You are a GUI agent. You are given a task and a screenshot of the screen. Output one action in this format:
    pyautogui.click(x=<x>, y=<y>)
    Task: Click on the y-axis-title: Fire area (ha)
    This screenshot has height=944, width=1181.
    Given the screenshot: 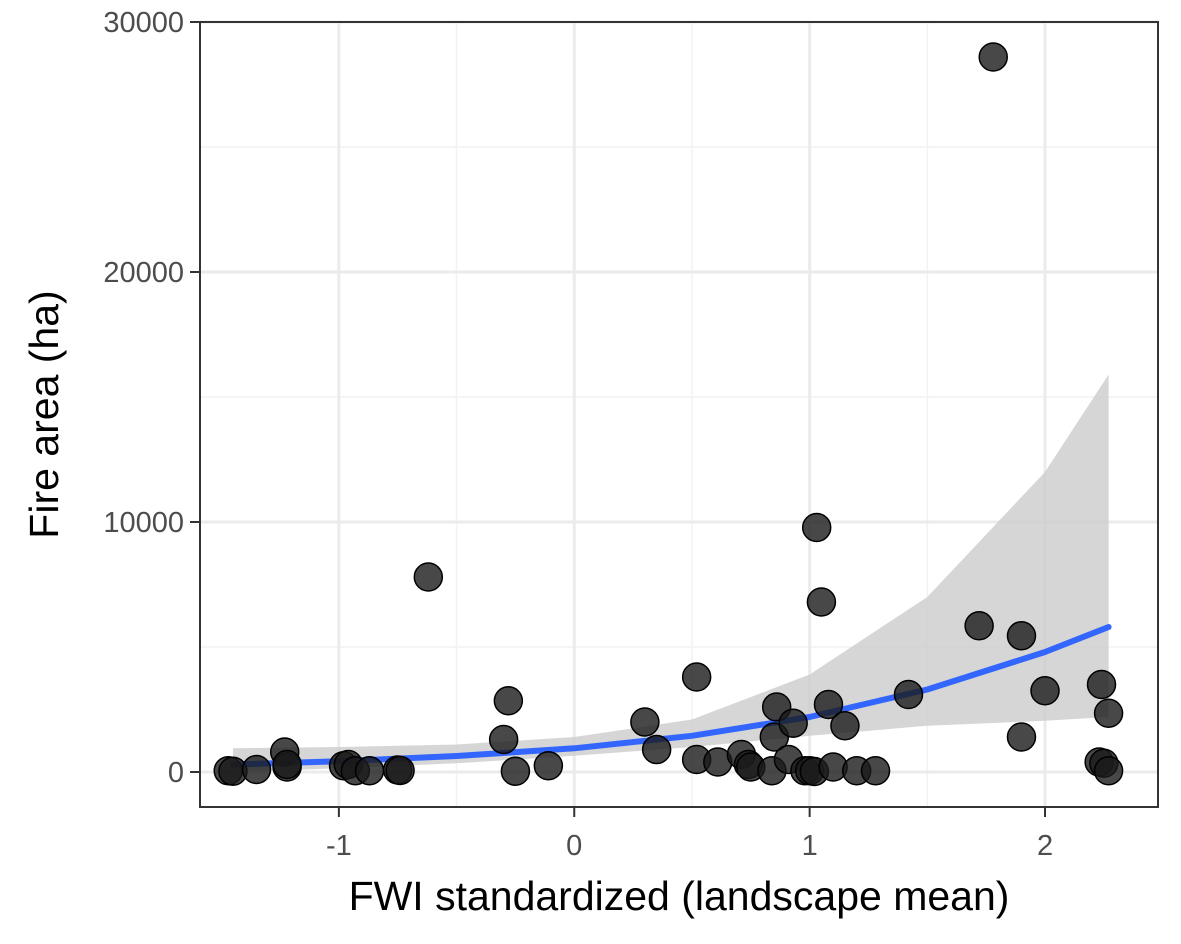 What is the action you would take?
    pyautogui.click(x=44, y=414)
    